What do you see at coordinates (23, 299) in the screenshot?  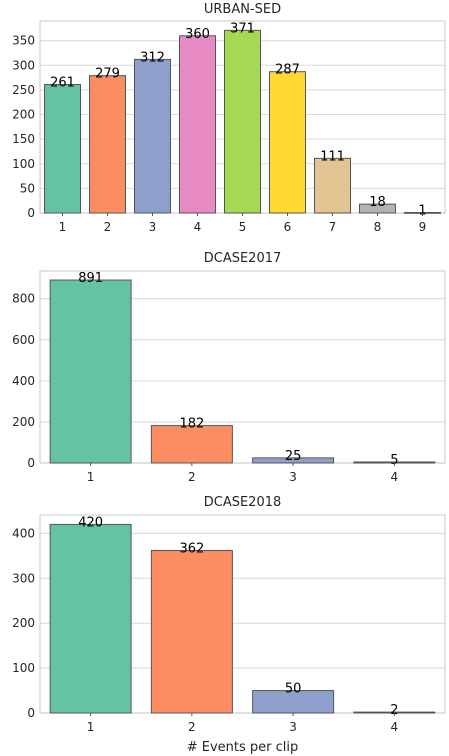 I see `y-tick-label: 800` at bounding box center [23, 299].